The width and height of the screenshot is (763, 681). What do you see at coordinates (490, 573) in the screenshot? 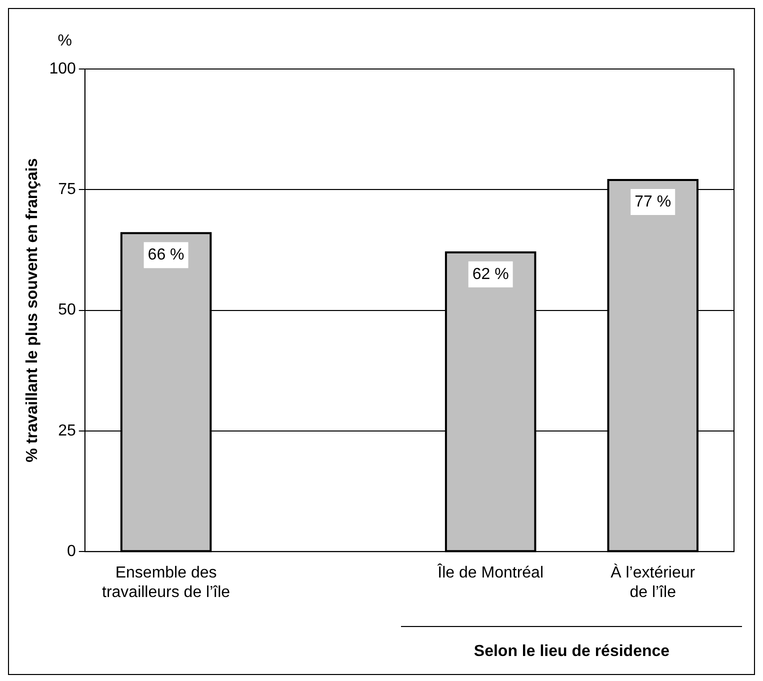
I see `x-tick-label: Île de Montréal` at bounding box center [490, 573].